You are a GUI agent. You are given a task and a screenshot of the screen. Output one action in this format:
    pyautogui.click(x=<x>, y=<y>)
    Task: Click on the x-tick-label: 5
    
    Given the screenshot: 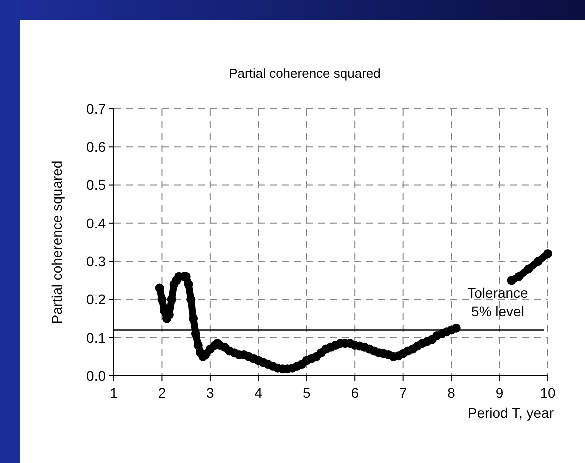 What is the action you would take?
    pyautogui.click(x=306, y=393)
    